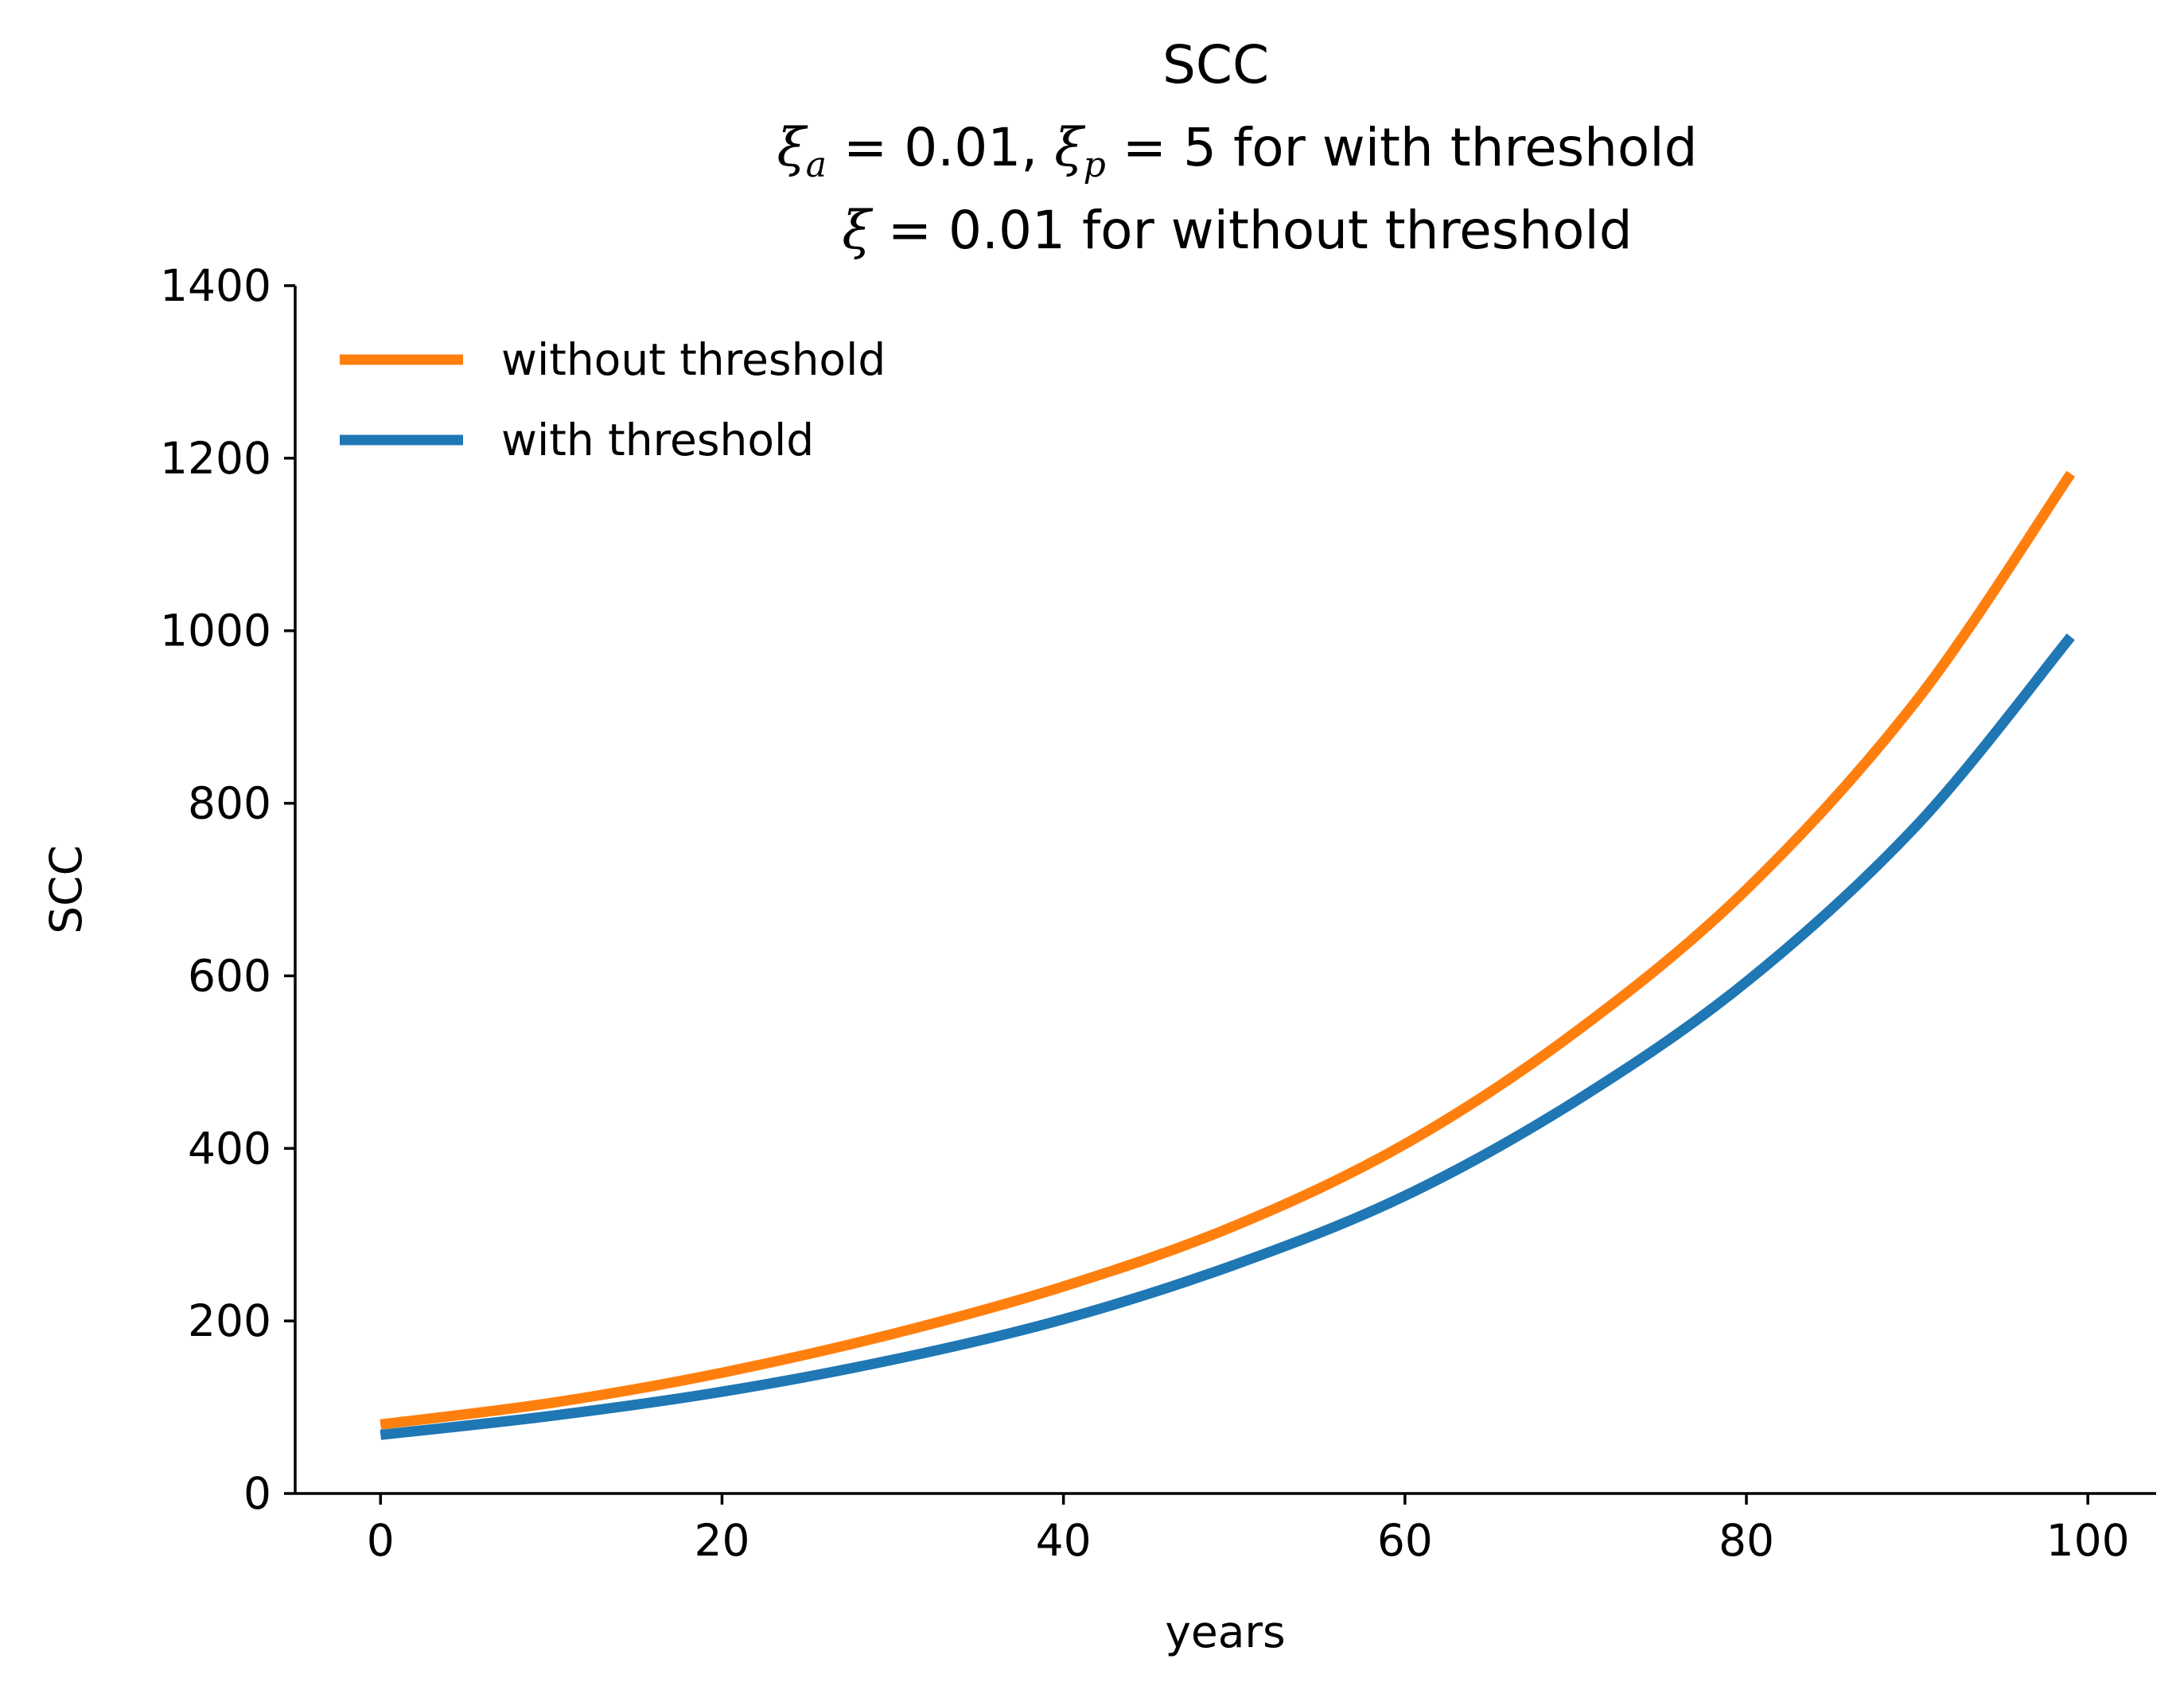  Describe the element at coordinates (940, 148) in the screenshot. I see `title-eq-a: = 0.01,` at that location.